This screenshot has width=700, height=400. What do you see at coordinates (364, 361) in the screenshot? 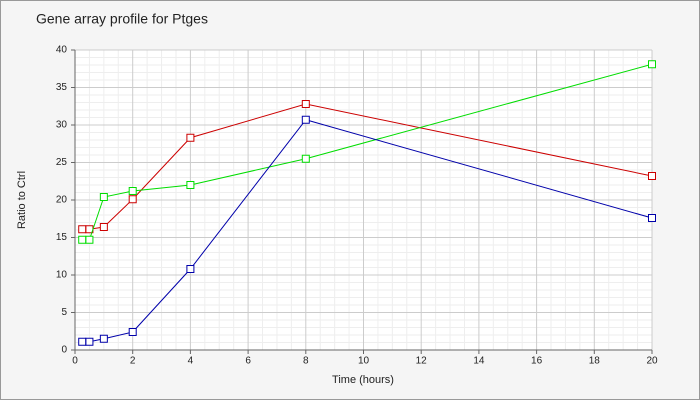
I see `x-tick-label: 10` at bounding box center [364, 361].